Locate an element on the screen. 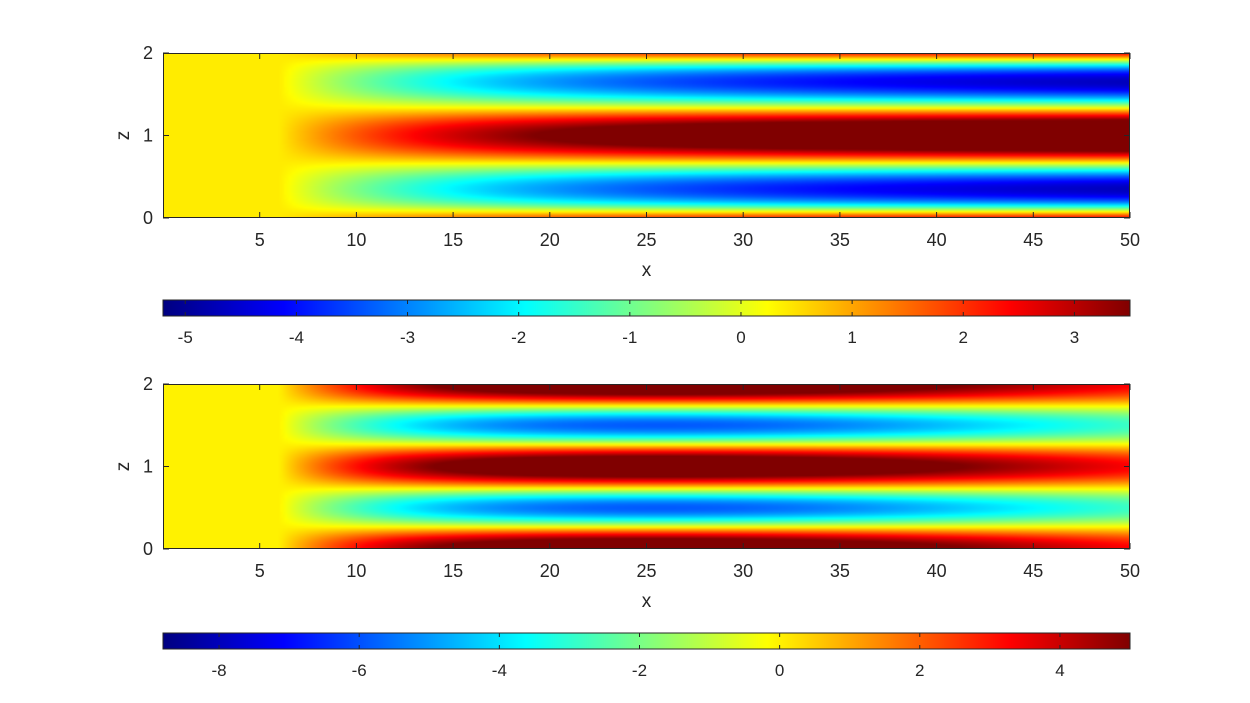 The image size is (1250, 703). colorbar-tick-label: 1 is located at coordinates (851, 337).